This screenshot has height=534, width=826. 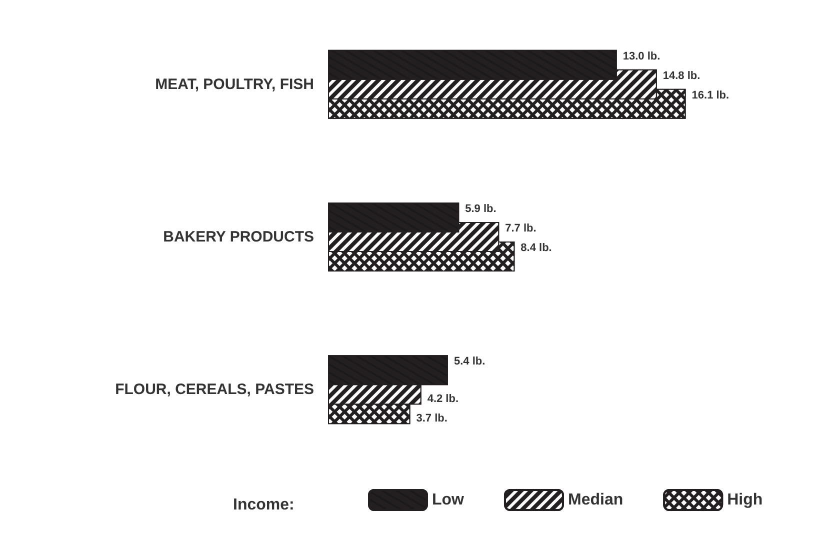 I want to click on data-label: 14.8 lb., so click(x=681, y=76).